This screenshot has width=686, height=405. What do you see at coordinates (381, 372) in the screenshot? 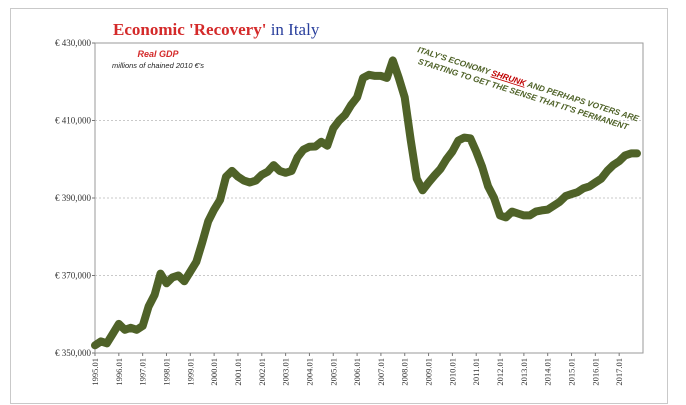
I see `x-tick-label: 2007.01` at bounding box center [381, 372].